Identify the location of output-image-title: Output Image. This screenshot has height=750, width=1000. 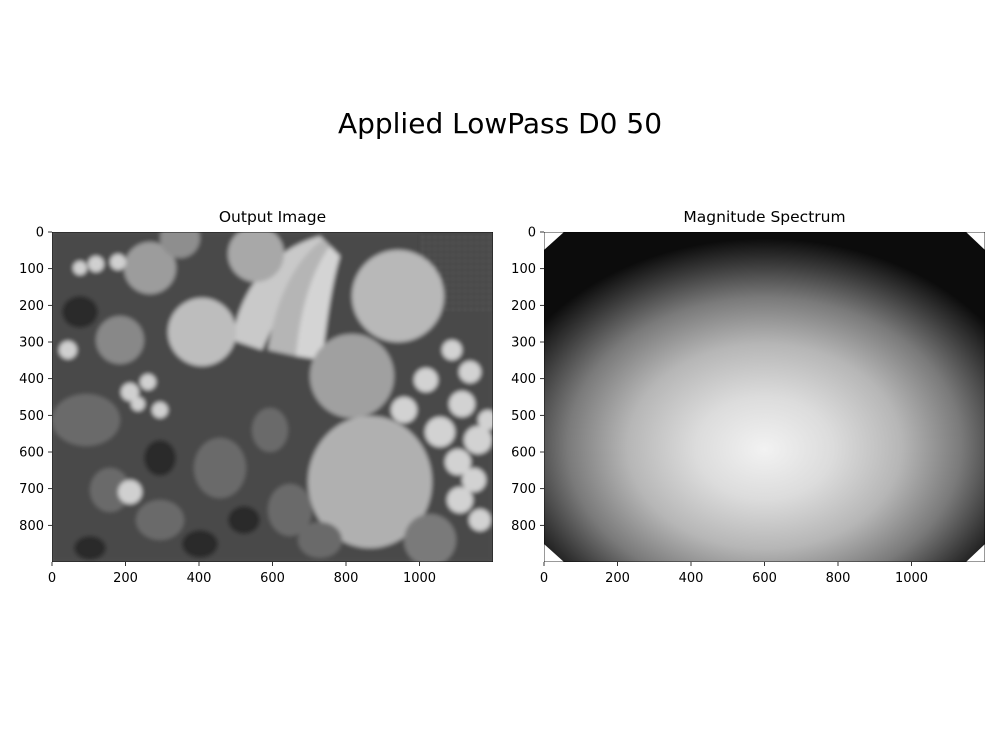
(272, 217).